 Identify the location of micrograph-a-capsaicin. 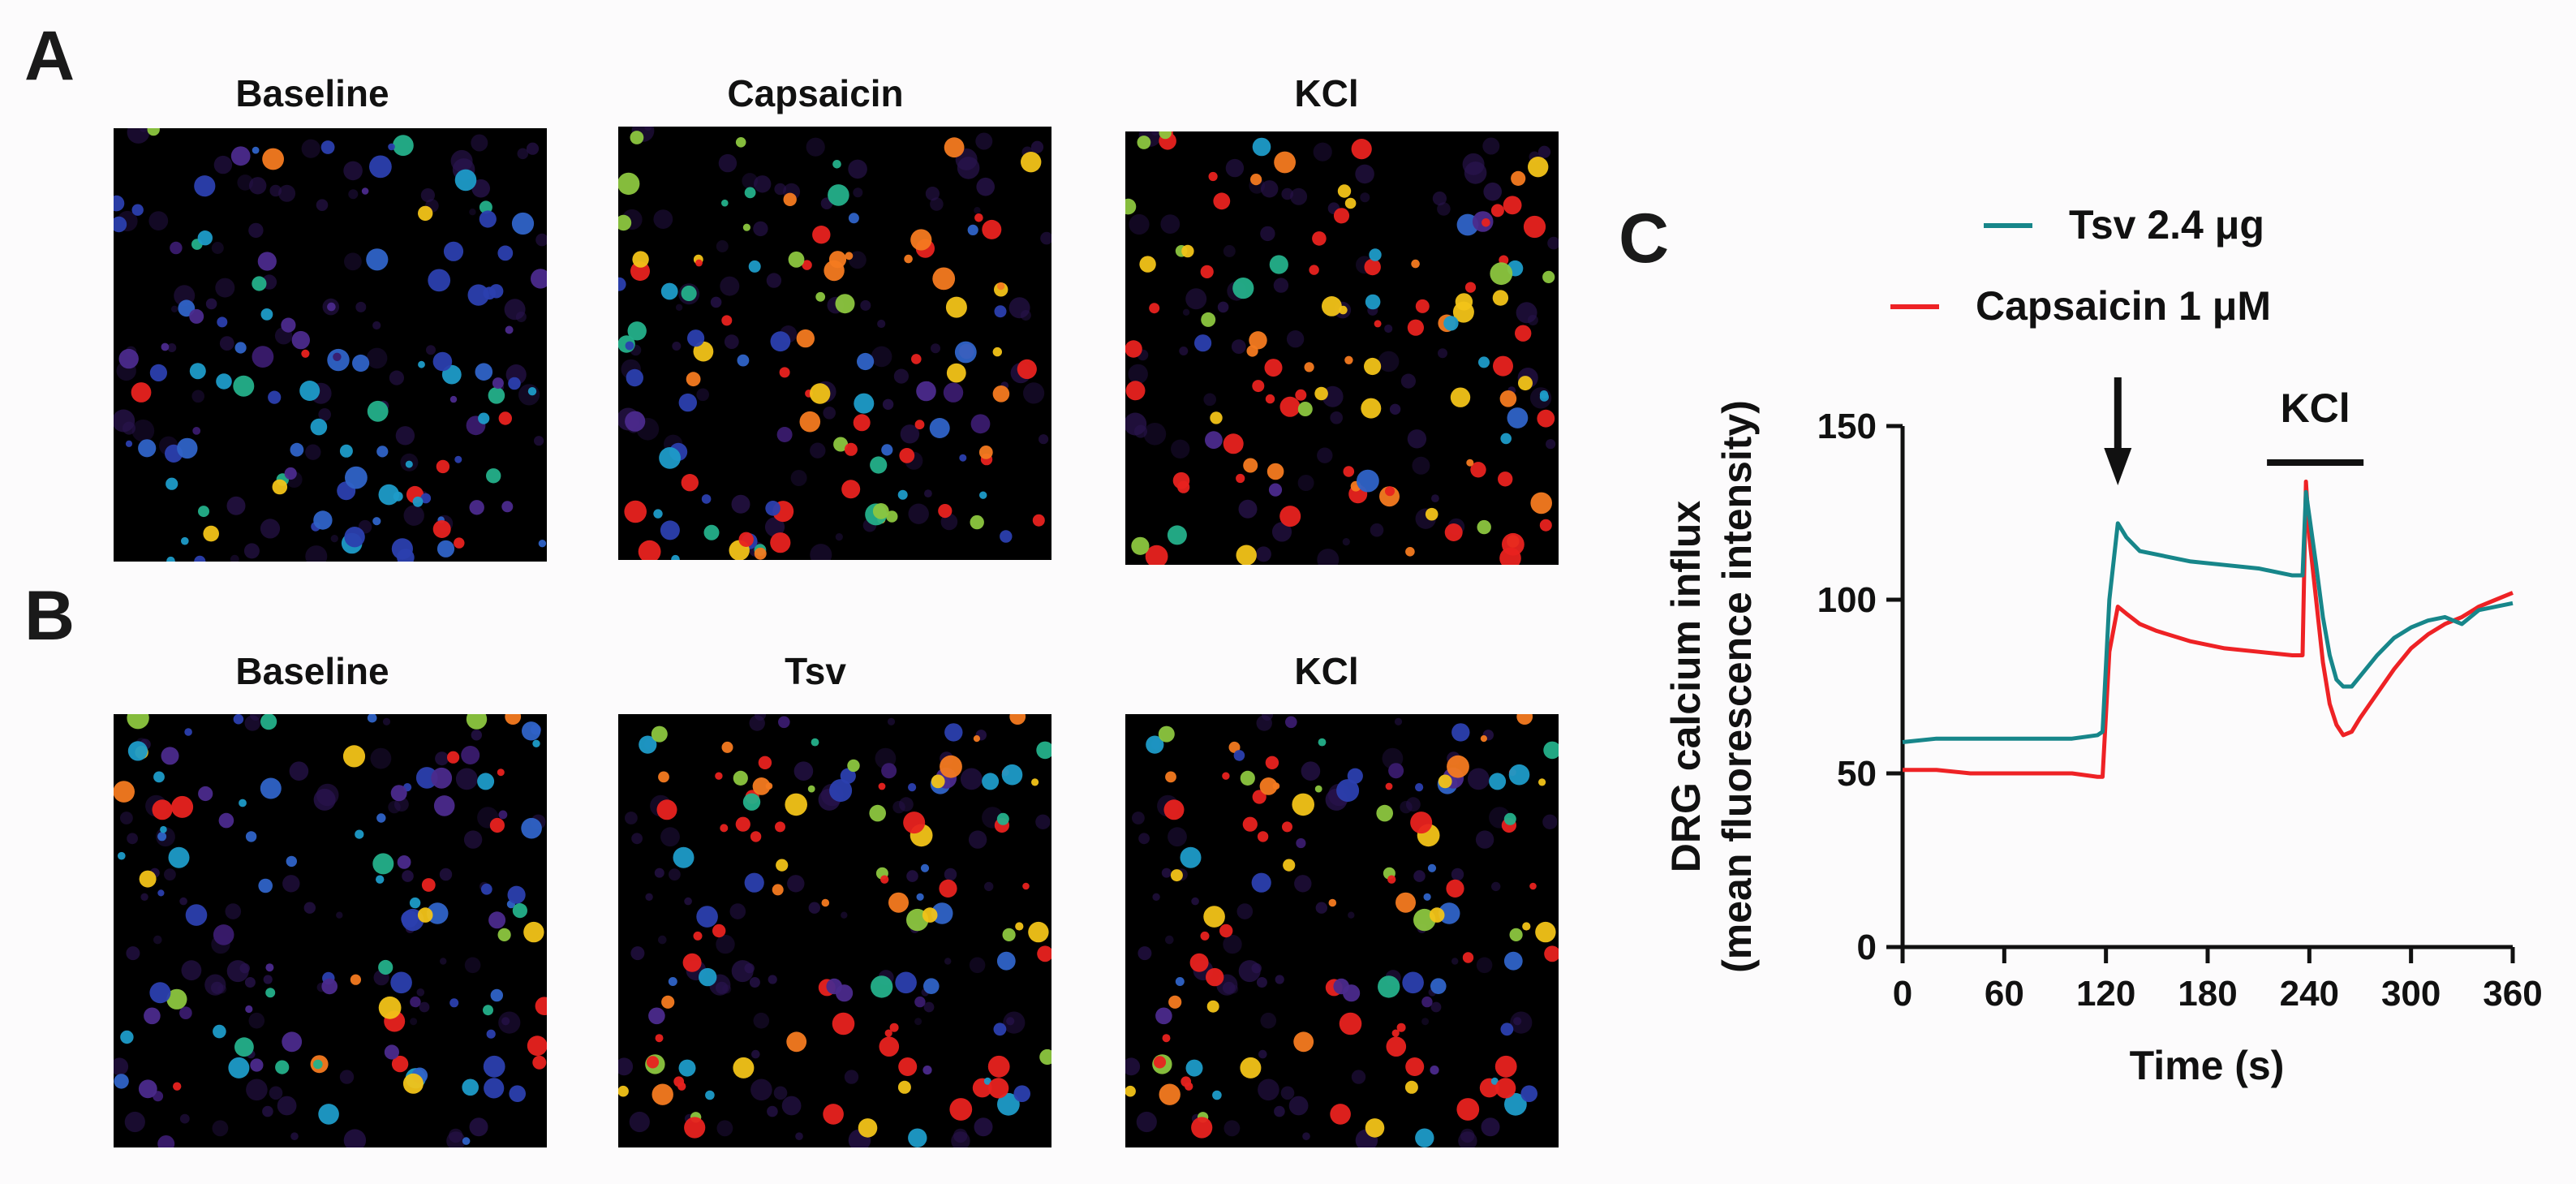
(834, 343).